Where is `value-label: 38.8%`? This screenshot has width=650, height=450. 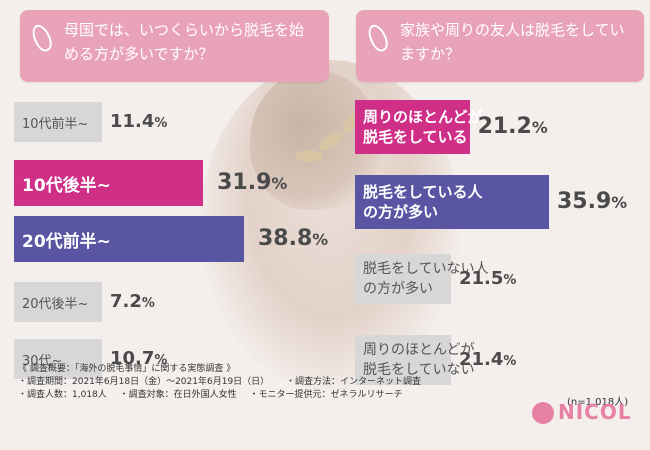
value-label: 38.8% is located at coordinates (293, 239).